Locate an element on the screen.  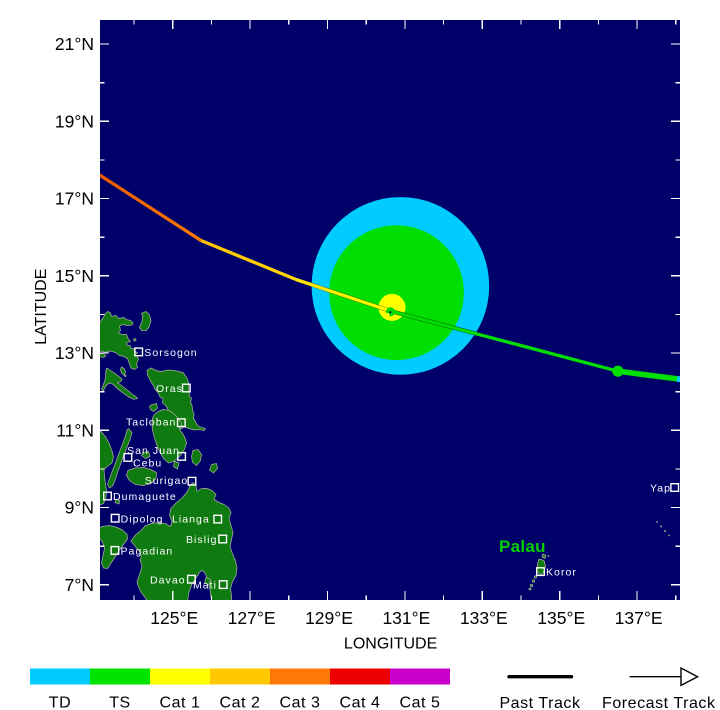
svg-text: Tacloban is located at coordinates (151, 422).